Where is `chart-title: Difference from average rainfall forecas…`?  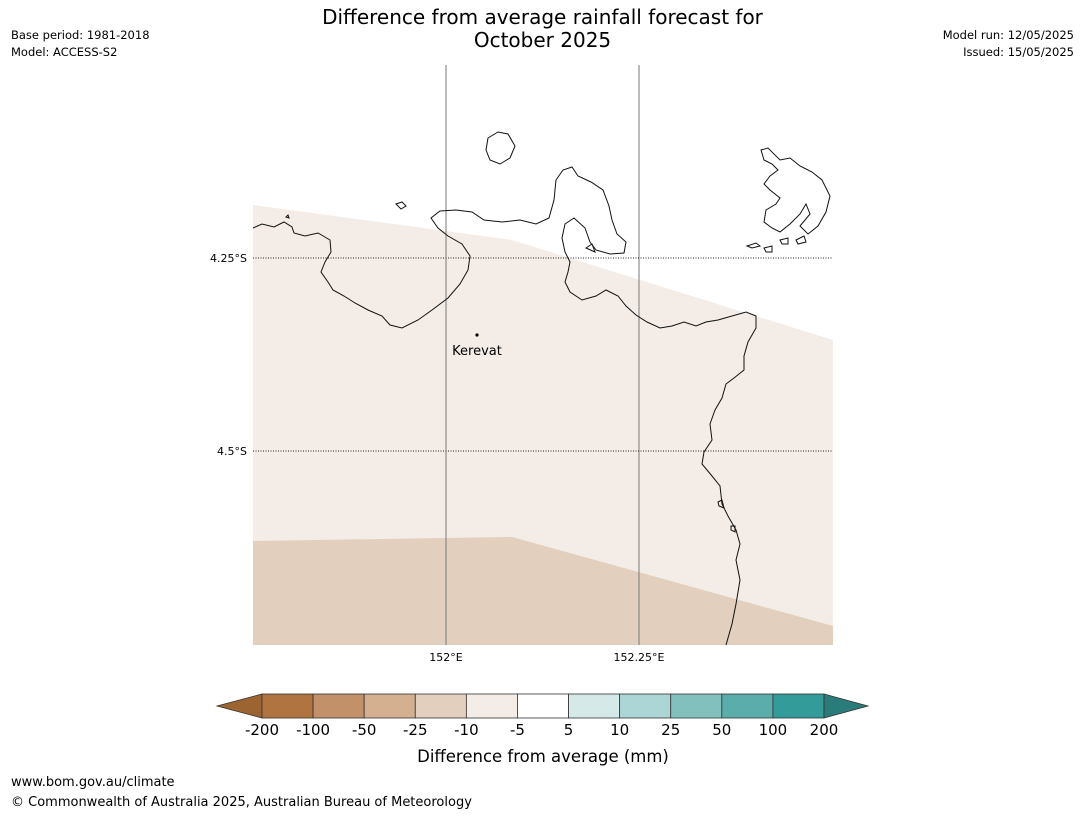 chart-title: Difference from average rainfall forecas… is located at coordinates (542, 29).